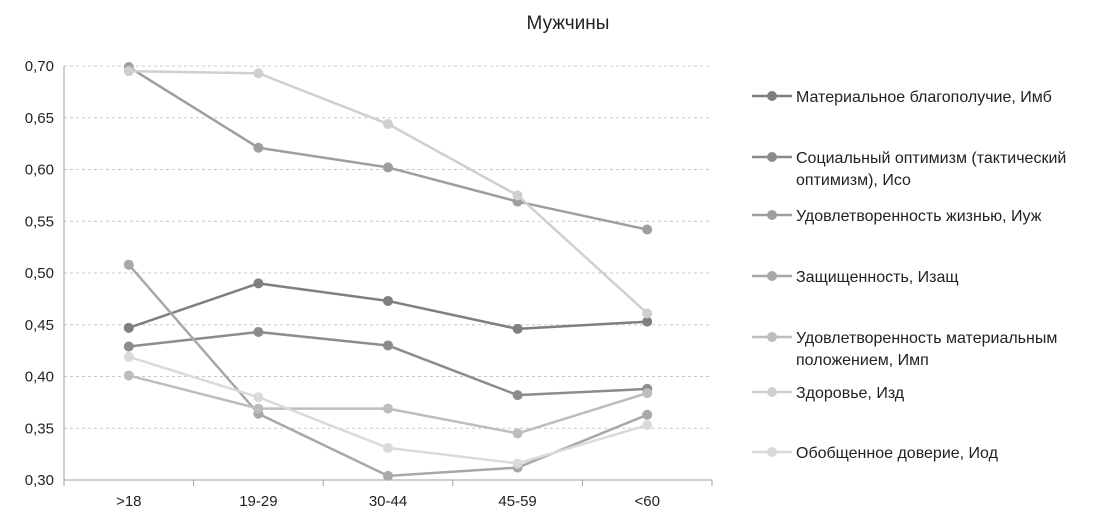  What do you see at coordinates (931, 158) in the screenshot?
I see `legend-label: Социальный оптимизм (тактический` at bounding box center [931, 158].